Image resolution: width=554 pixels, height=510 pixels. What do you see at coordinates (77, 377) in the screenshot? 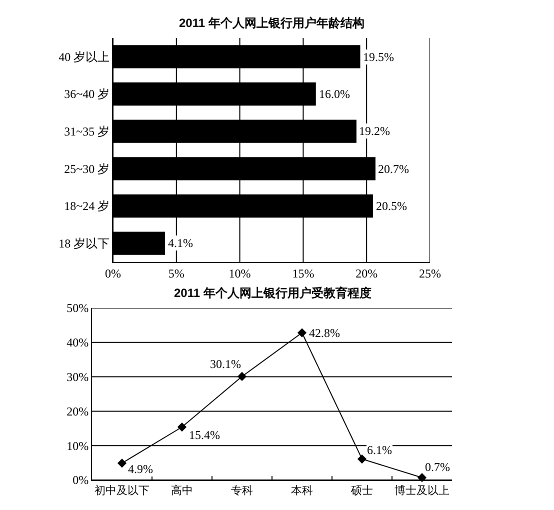
I see `y-tick-label: 30%` at bounding box center [77, 377].